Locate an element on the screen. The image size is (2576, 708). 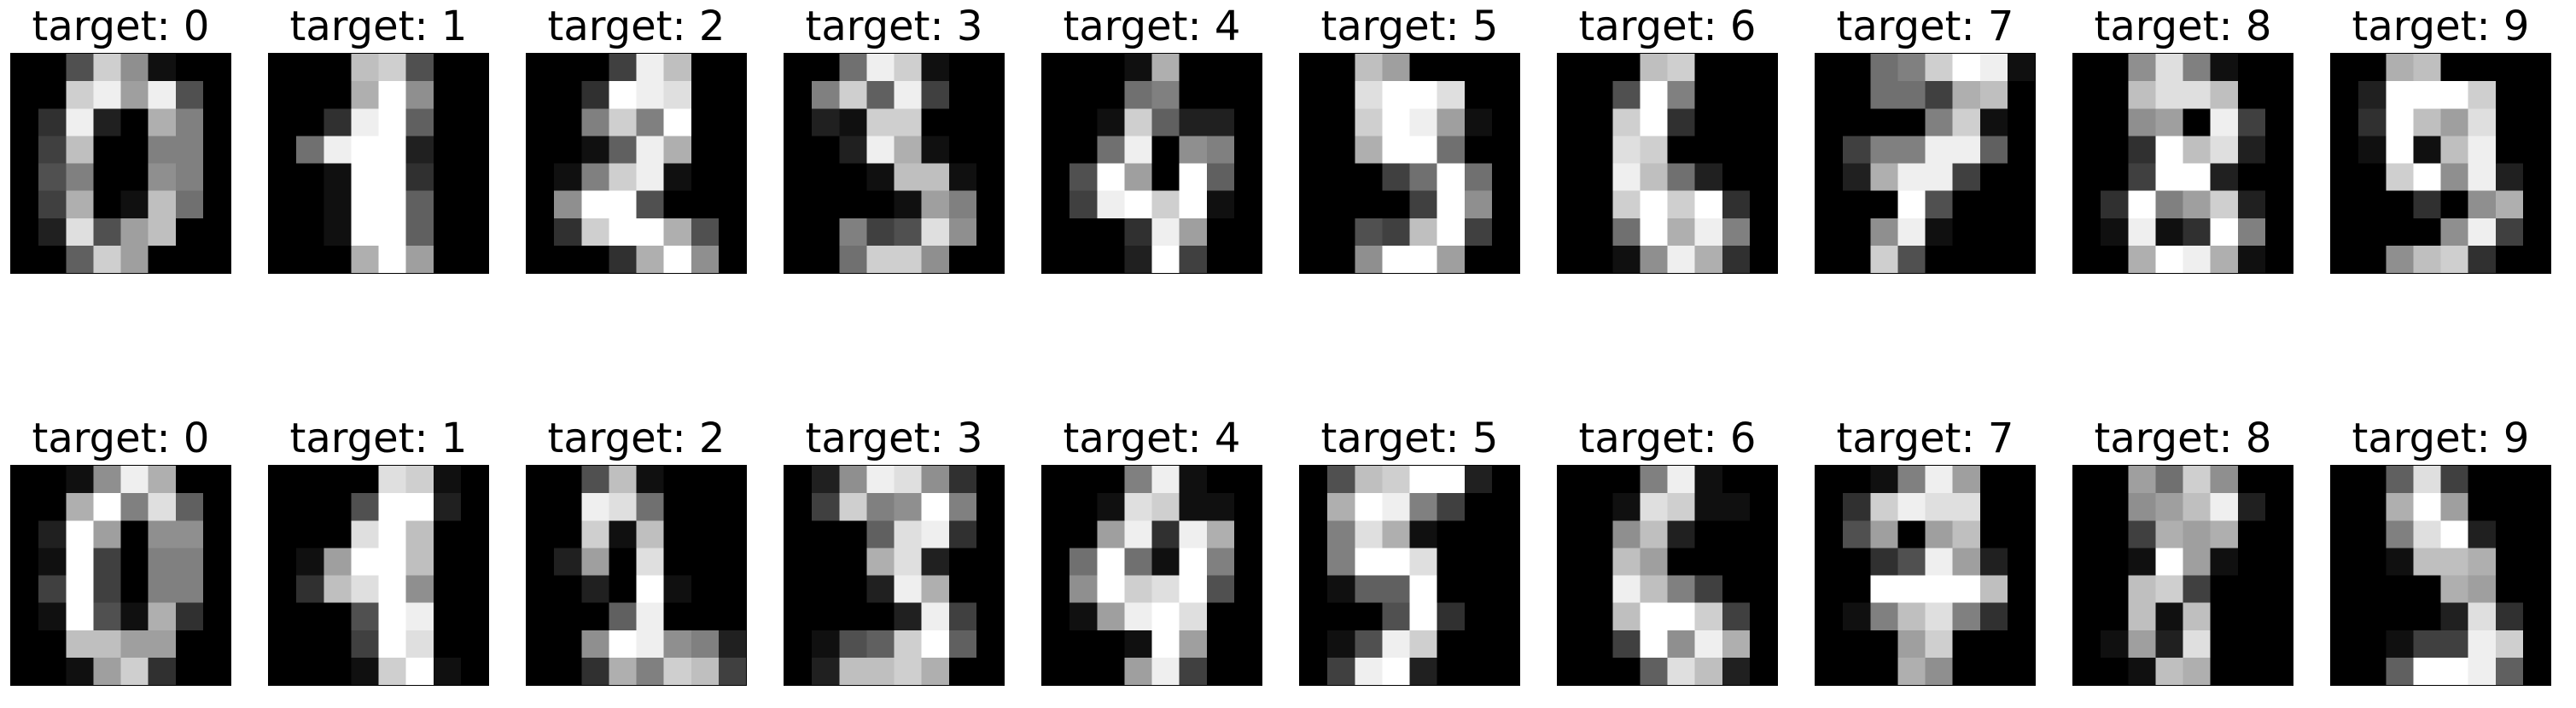
digit-panel: target: 5 is located at coordinates (1409, 549).